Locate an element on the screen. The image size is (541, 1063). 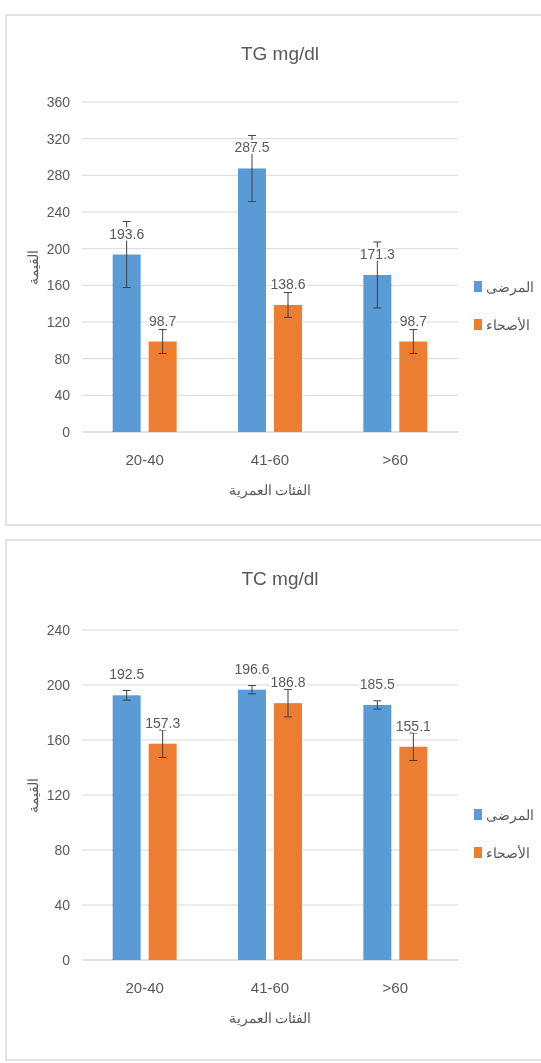
data-label: 186.8 is located at coordinates (288, 682).